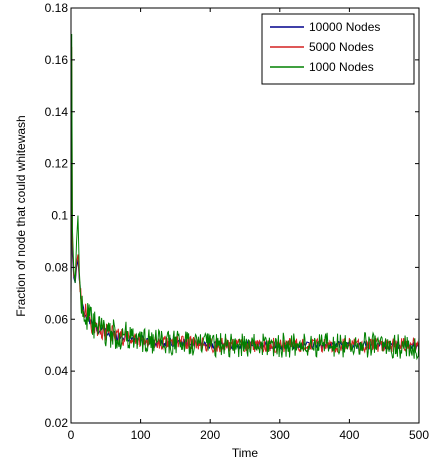 This screenshot has width=436, height=463. What do you see at coordinates (57, 164) in the screenshot?
I see `y-tick-label: 0.12` at bounding box center [57, 164].